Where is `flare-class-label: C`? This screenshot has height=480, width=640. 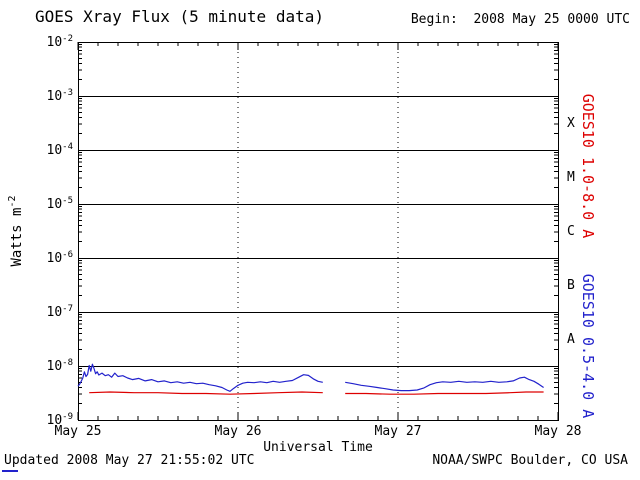
flare-class-label: C is located at coordinates (571, 231).